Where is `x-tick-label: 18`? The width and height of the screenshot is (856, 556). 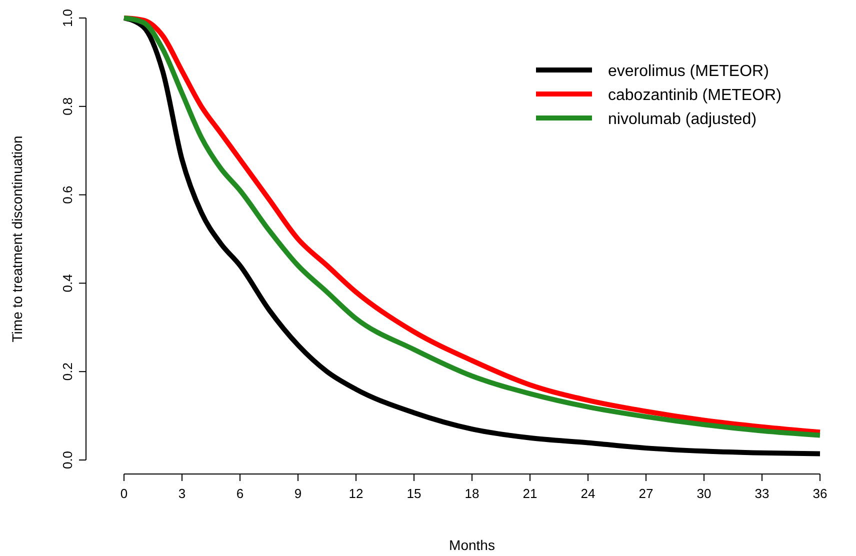 x-tick-label: 18 is located at coordinates (472, 493).